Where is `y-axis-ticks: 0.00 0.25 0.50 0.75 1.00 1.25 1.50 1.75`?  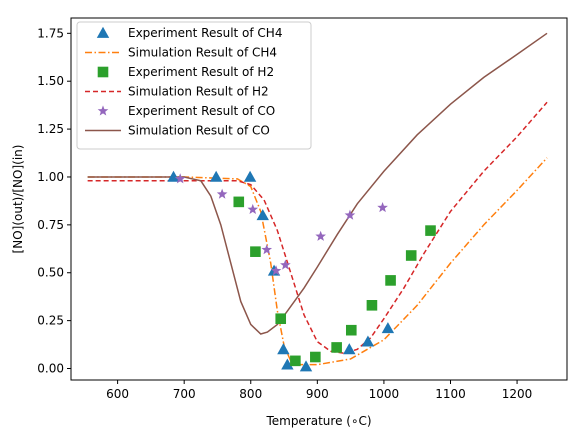 y-axis-ticks: 0.00 0.25 0.50 0.75 1.00 1.25 1.50 1.75 is located at coordinates (54, 201).